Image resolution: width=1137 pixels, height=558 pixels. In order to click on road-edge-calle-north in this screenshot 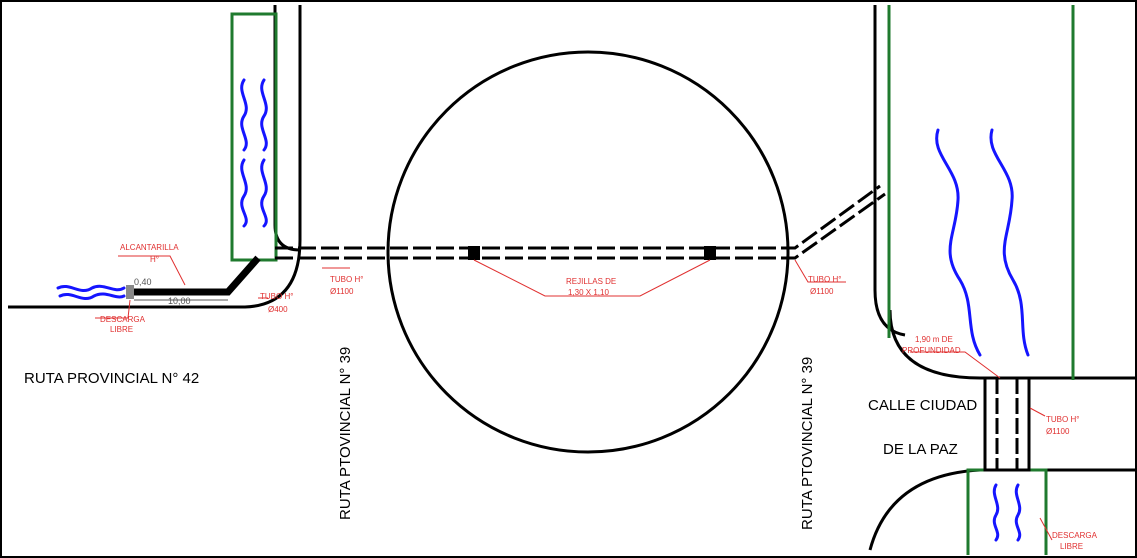, I will do `click(1012, 344)`.